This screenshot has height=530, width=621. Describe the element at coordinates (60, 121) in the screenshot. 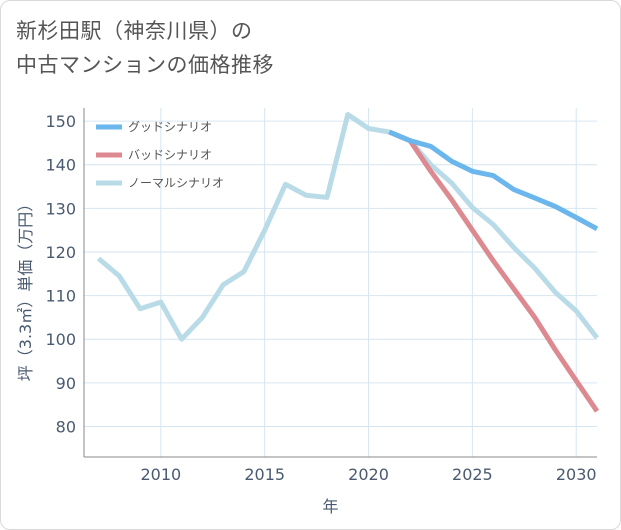

I see `y-tick-label-150: 150` at that location.